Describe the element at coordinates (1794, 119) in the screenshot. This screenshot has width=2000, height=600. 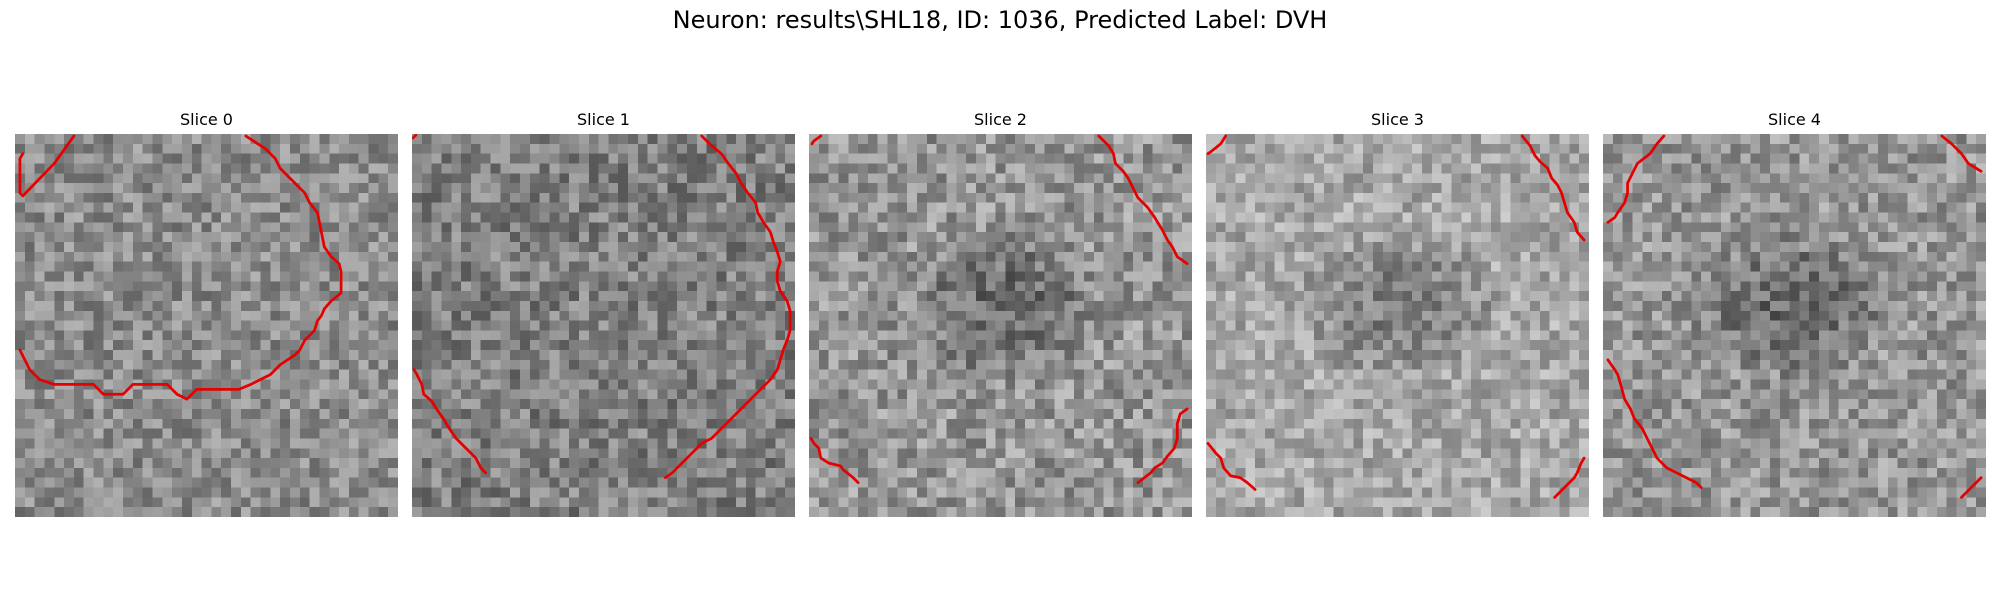
I see `slice-title: Slice 4` at that location.